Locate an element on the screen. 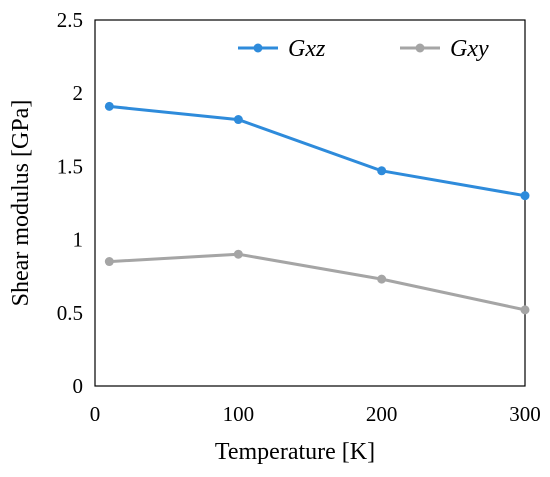  y-tick-label: 2 is located at coordinates (78, 93).